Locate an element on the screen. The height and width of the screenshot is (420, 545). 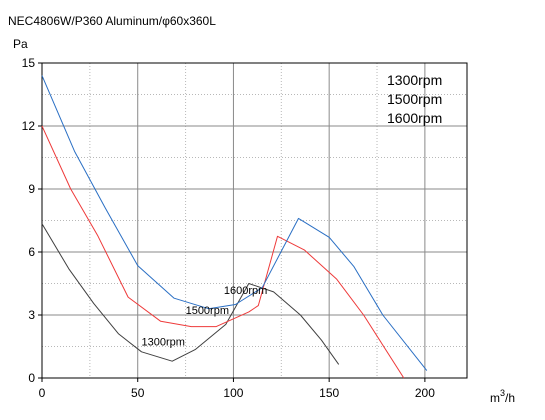
x-tick-label: 50 is located at coordinates (138, 393).